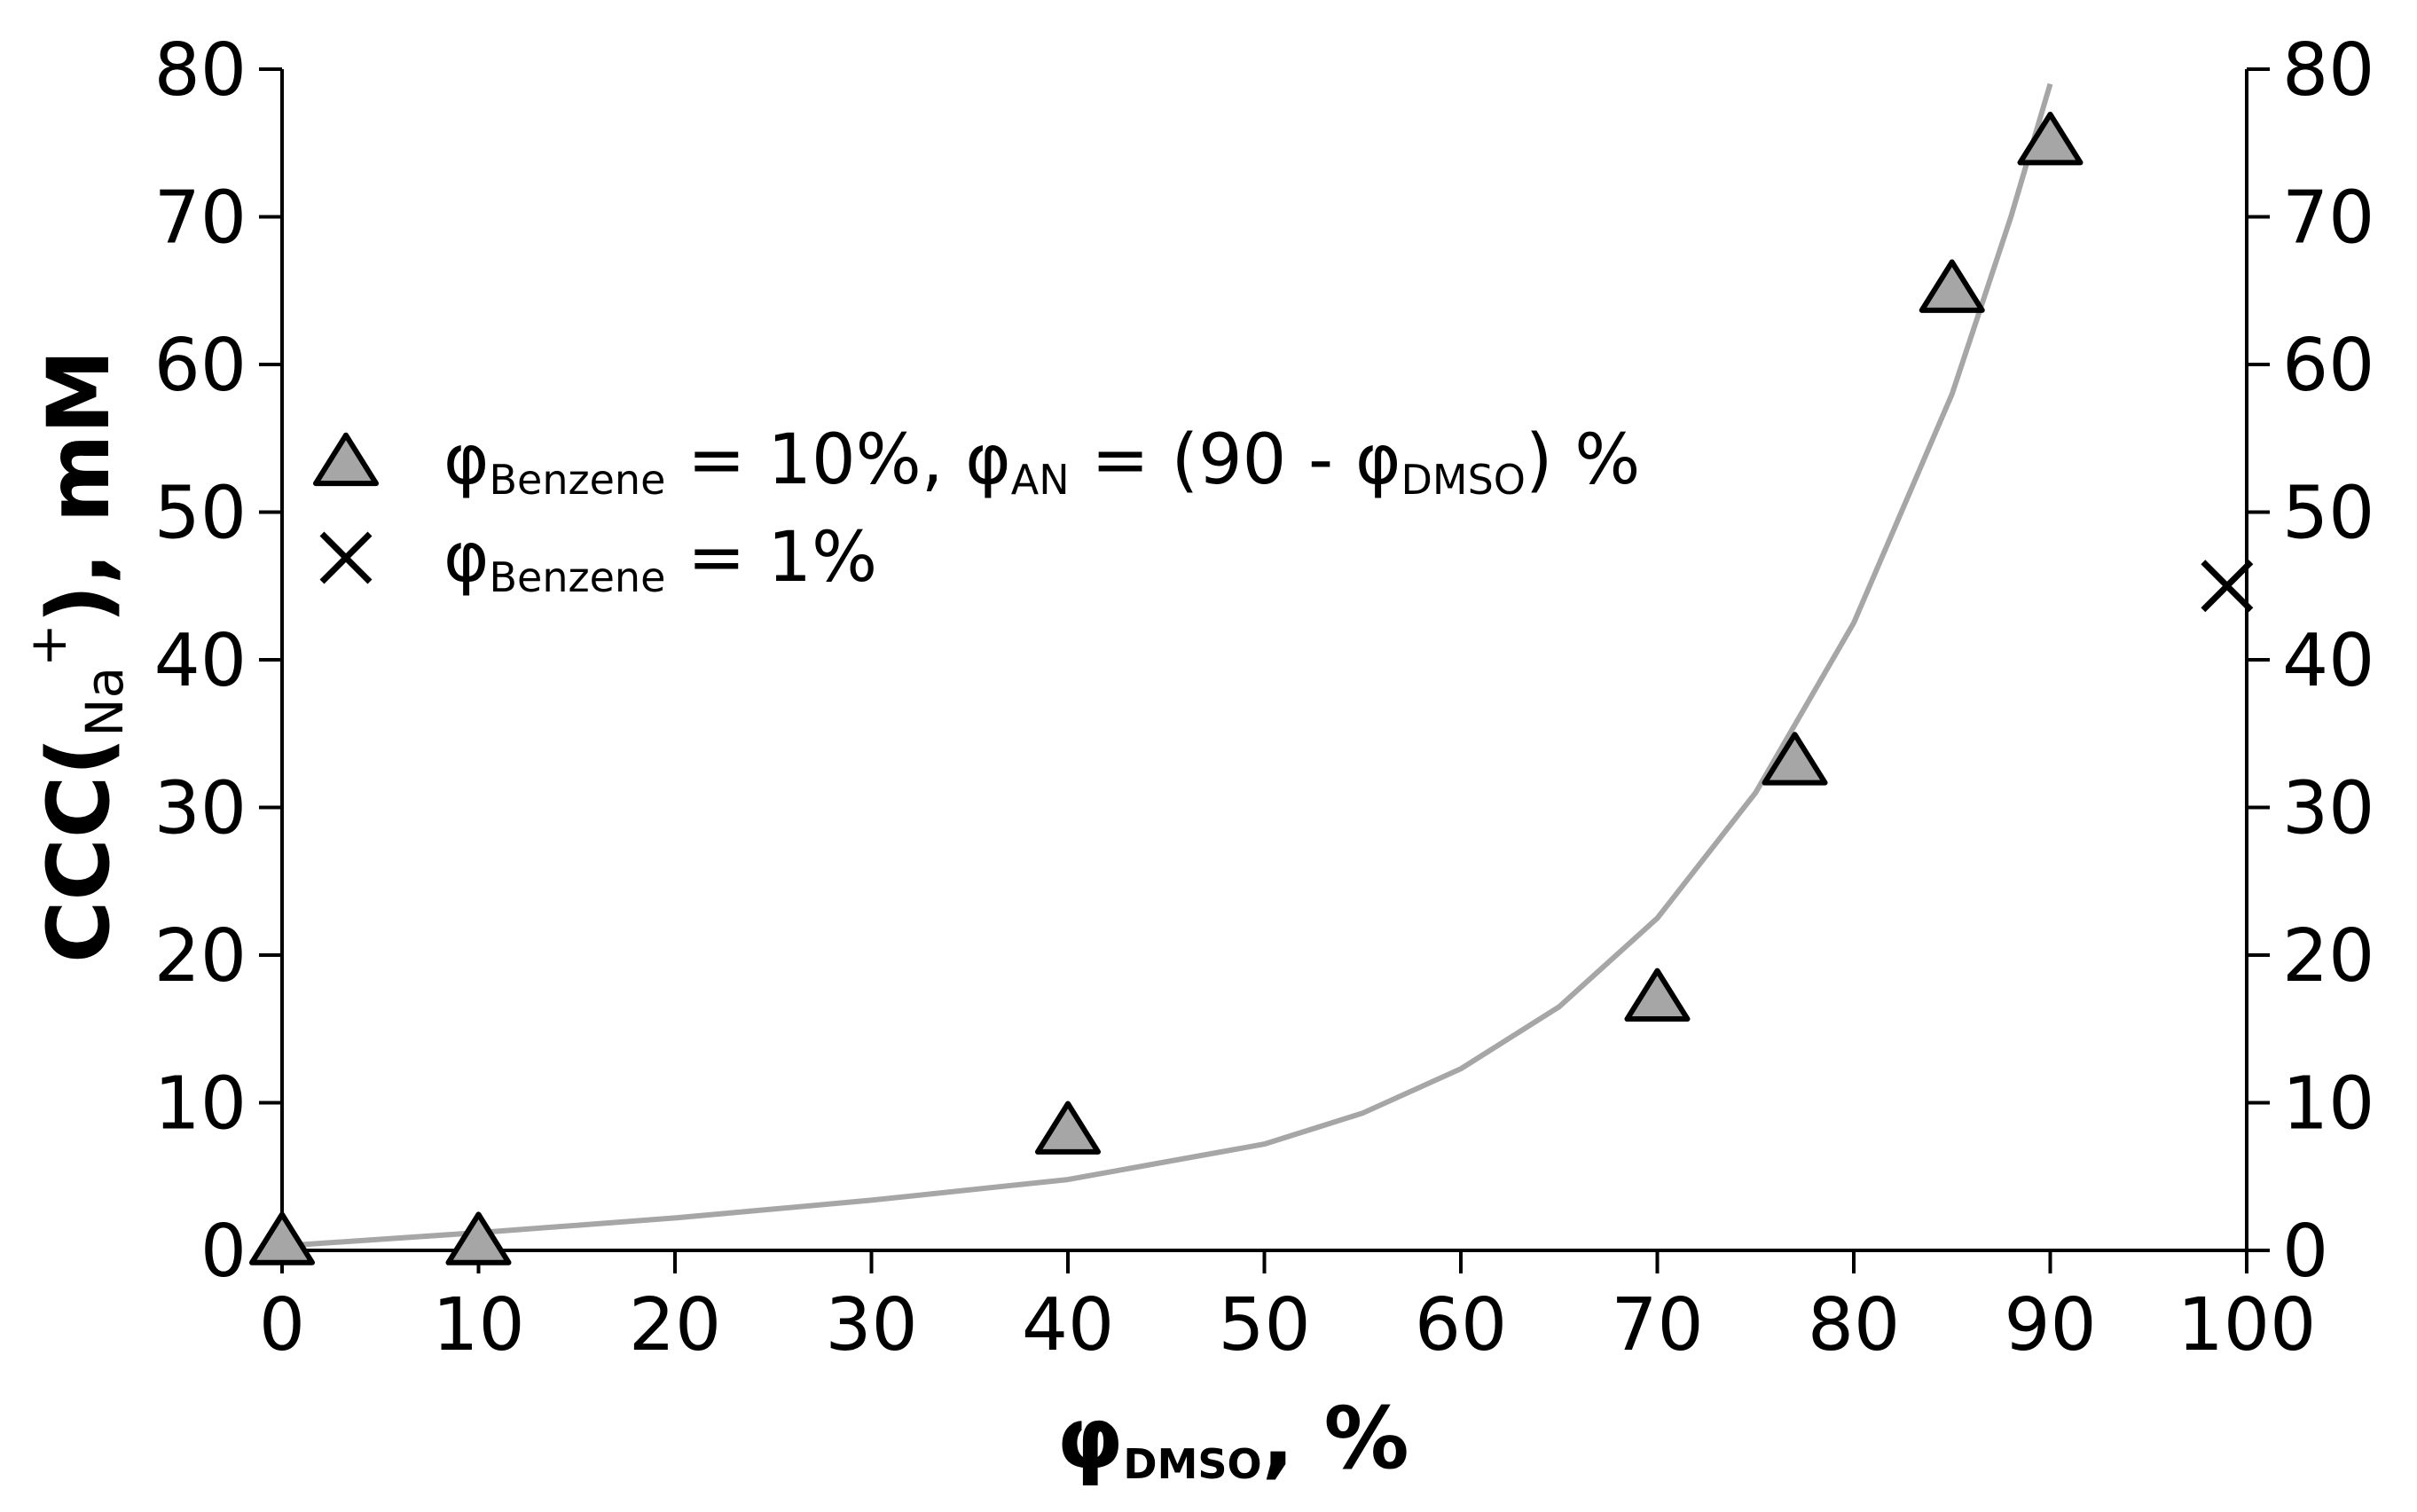 Image resolution: width=2417 pixels, height=1512 pixels. Describe the element at coordinates (1461, 1325) in the screenshot. I see `x-tick-label: 60` at that location.